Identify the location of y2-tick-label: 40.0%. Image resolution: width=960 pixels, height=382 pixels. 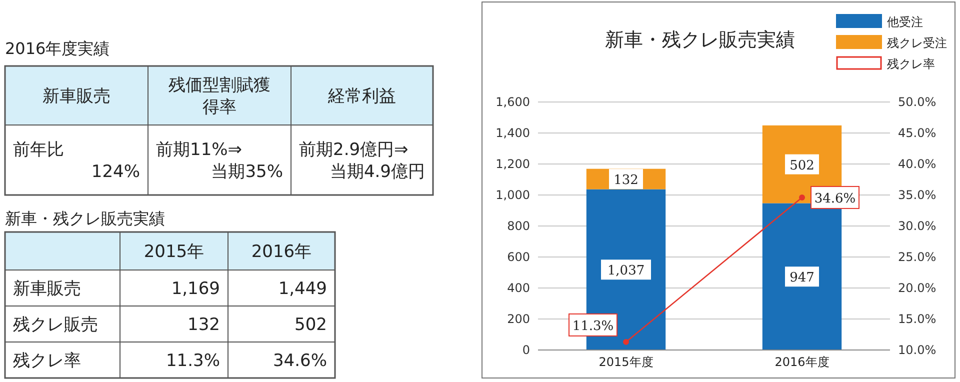
(917, 164).